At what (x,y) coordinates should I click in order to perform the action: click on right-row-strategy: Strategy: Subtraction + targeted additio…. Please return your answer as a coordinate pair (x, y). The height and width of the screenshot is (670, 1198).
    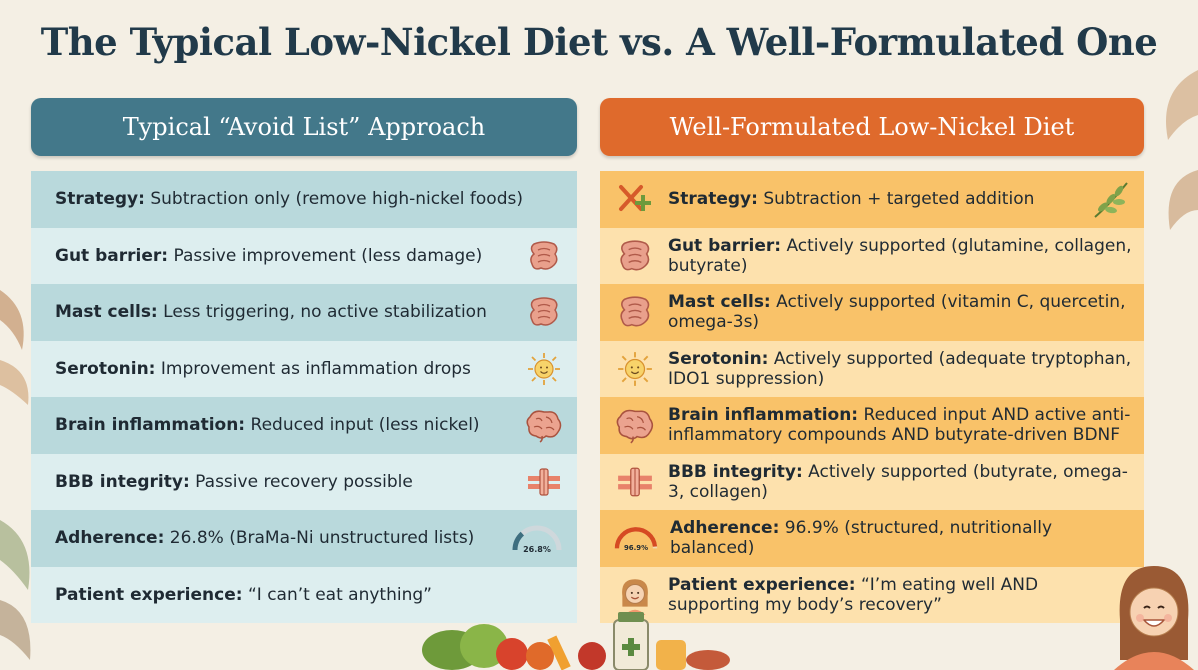
    Looking at the image, I should click on (872, 199).